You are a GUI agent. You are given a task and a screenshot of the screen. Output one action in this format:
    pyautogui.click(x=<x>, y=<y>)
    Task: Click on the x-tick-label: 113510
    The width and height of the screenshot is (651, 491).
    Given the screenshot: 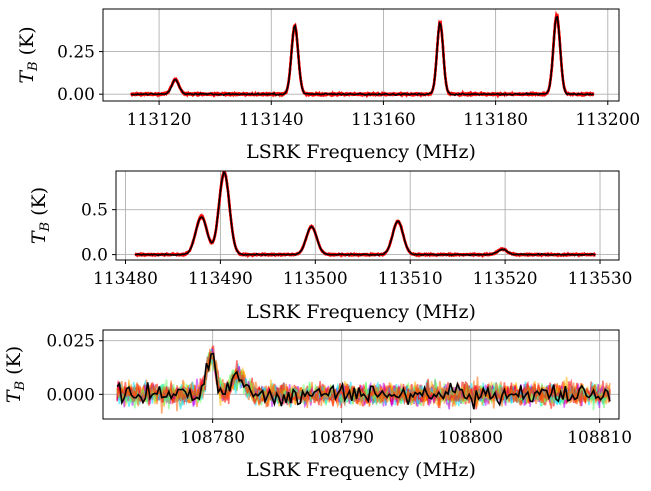 What is the action you would take?
    pyautogui.click(x=410, y=279)
    